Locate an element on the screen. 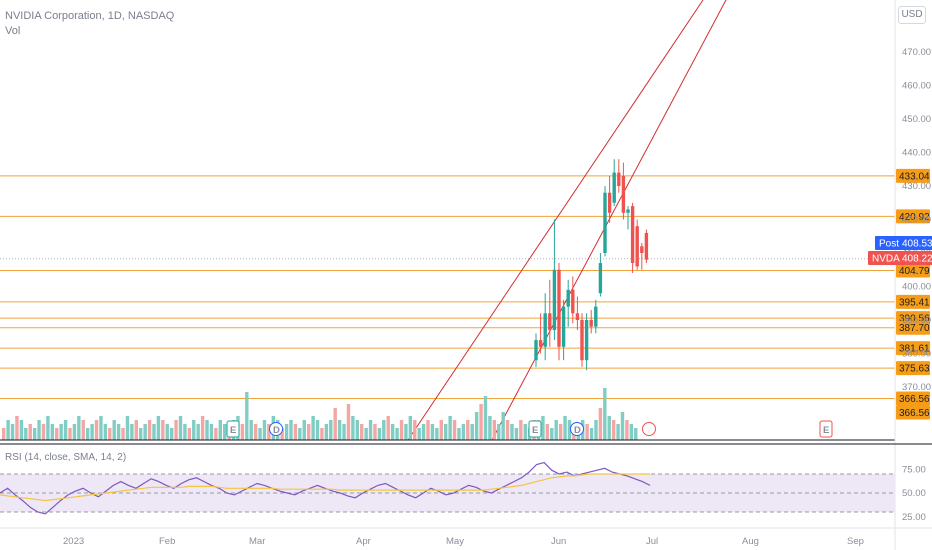 The width and height of the screenshot is (932, 550). price-tick-label: 390.00 is located at coordinates (916, 320).